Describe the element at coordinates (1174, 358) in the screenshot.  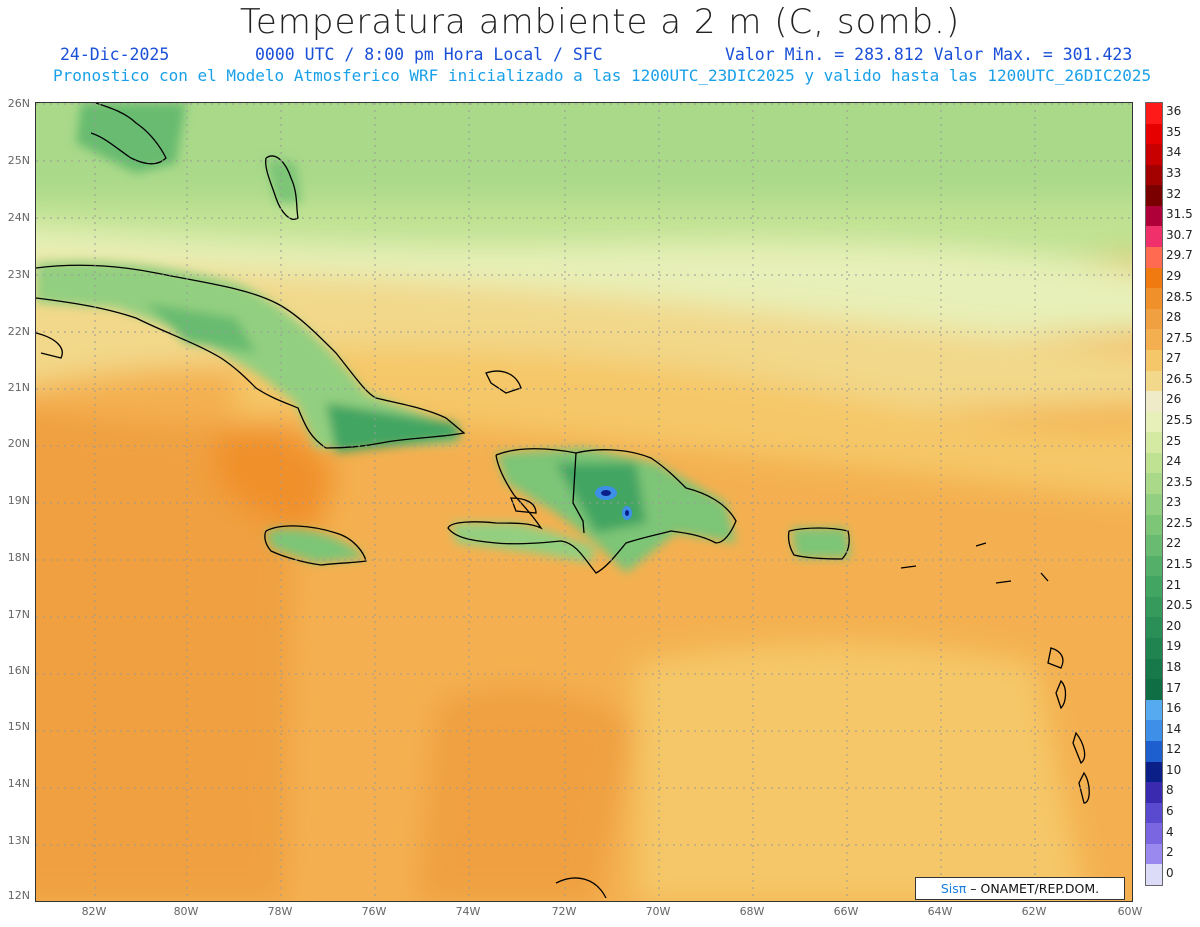
I see `colorbar-label: 27` at that location.